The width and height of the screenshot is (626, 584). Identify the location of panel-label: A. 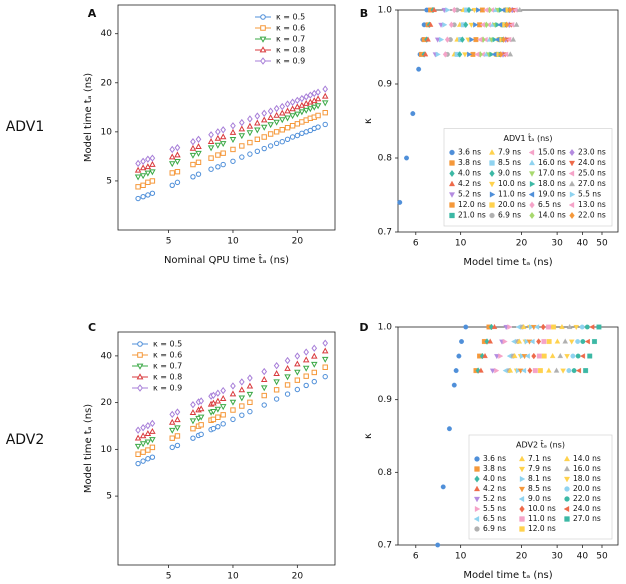
(92, 13).